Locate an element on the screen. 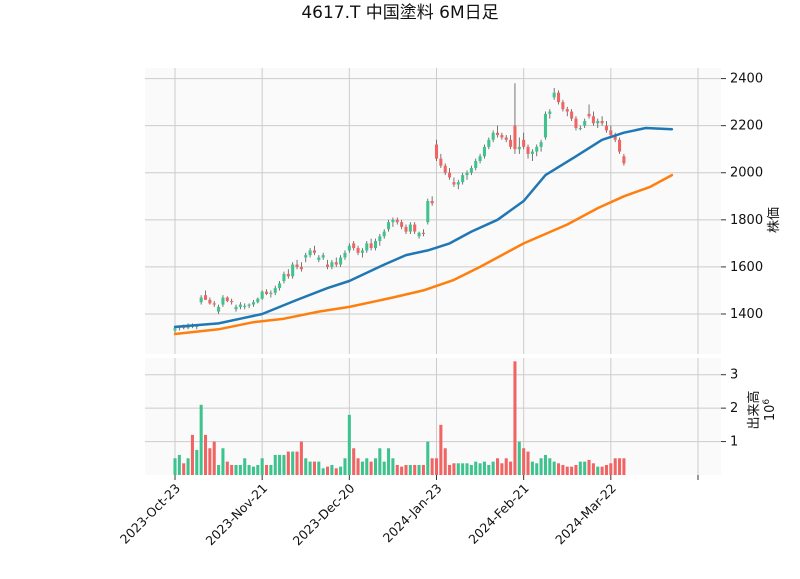 The width and height of the screenshot is (800, 579). price-axis-label: 株価 is located at coordinates (774, 220).